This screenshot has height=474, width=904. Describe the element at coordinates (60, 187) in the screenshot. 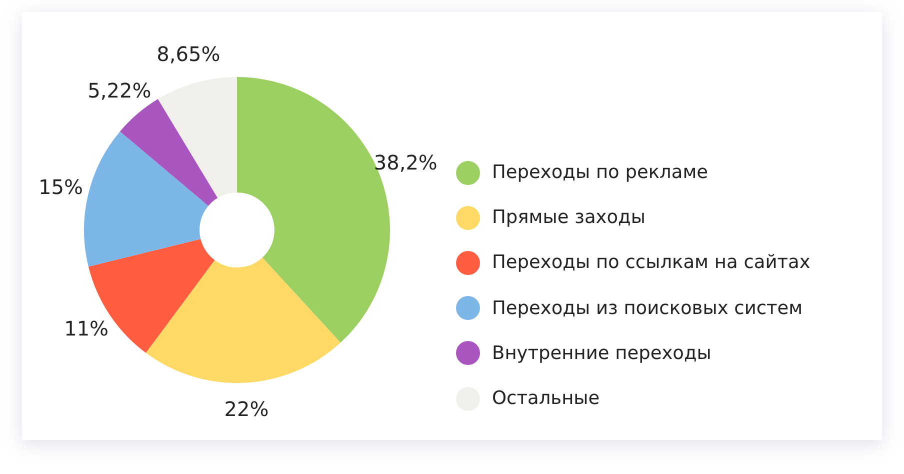

I see `data-label: 15%` at that location.